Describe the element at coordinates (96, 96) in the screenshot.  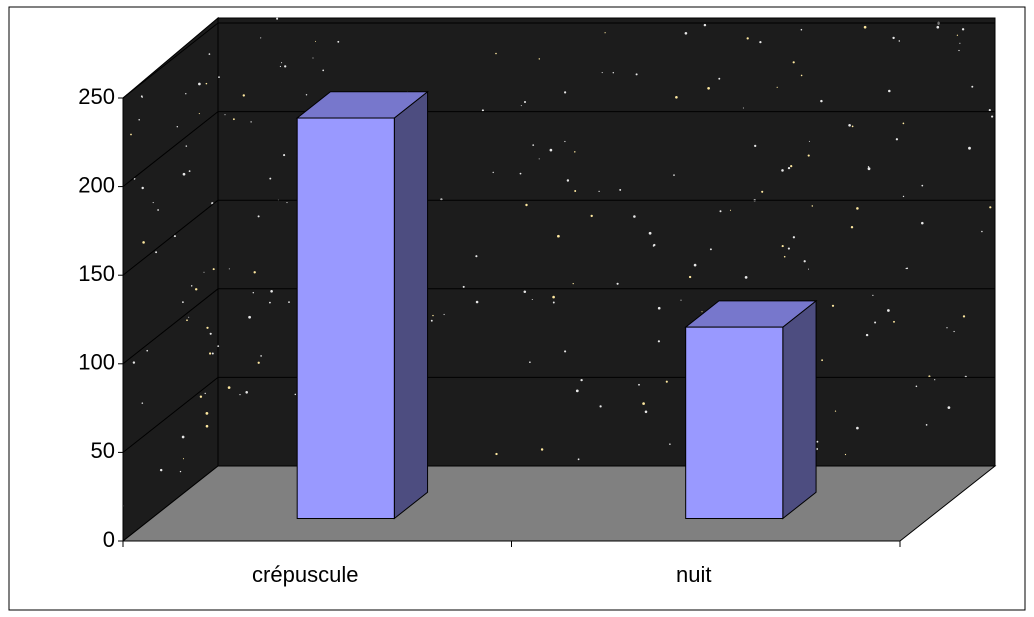
I see `y-tick-label: 250` at that location.